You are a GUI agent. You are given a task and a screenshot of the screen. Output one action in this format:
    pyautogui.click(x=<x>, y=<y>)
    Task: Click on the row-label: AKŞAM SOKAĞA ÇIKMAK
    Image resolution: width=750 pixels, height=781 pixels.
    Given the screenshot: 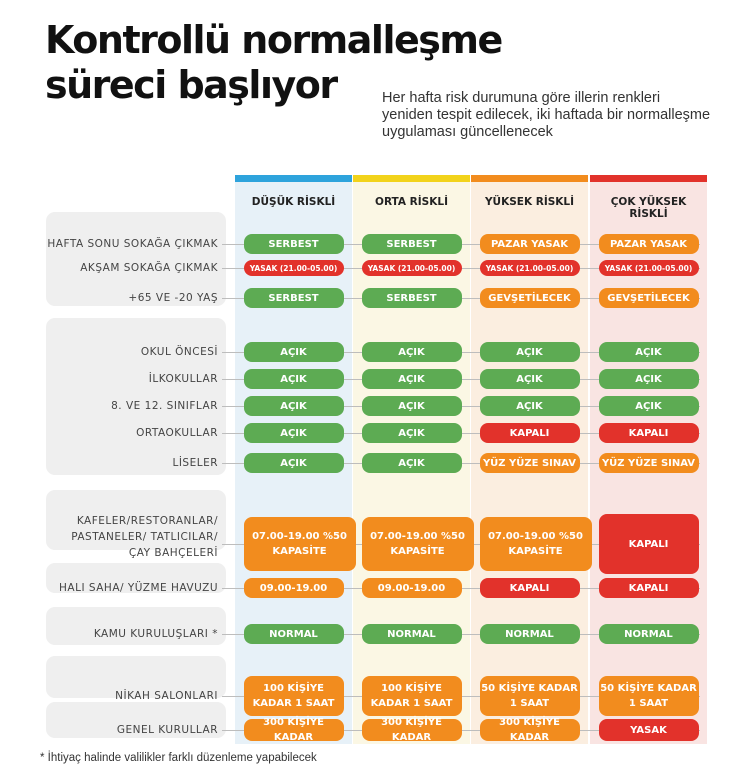 What is the action you would take?
    pyautogui.click(x=149, y=268)
    